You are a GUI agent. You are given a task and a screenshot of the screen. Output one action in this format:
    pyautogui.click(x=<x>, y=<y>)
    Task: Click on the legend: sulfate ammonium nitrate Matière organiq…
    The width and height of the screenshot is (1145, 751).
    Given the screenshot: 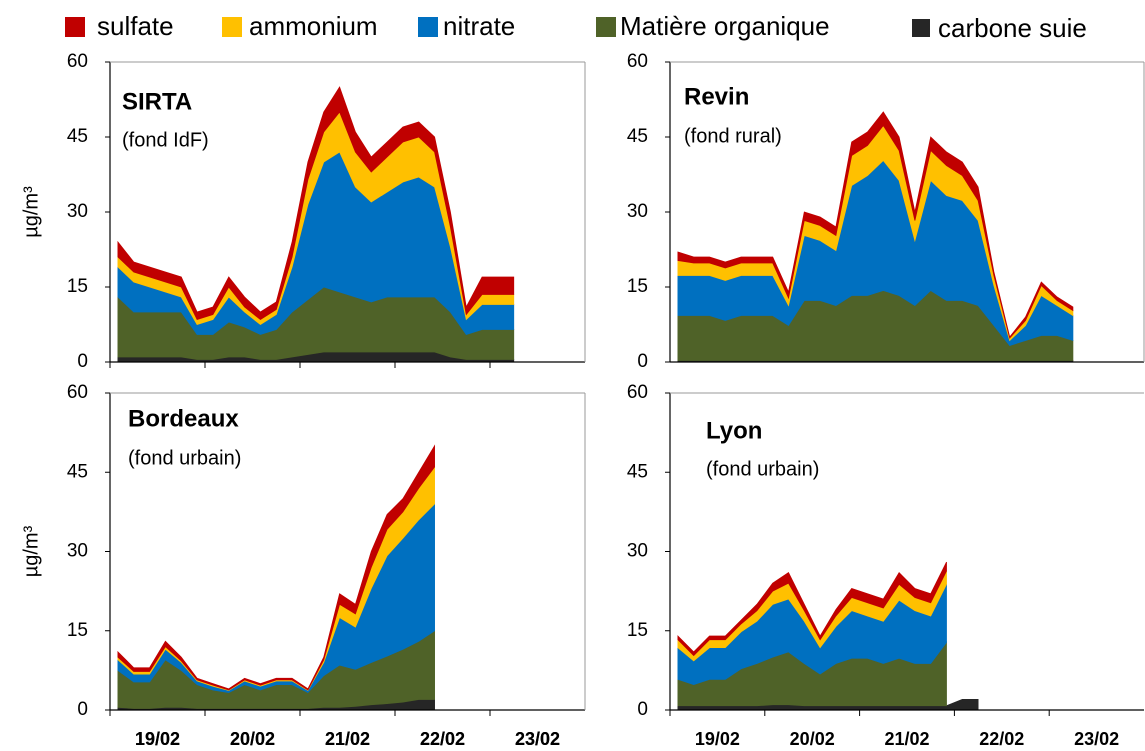 What is the action you would take?
    pyautogui.click(x=576, y=27)
    